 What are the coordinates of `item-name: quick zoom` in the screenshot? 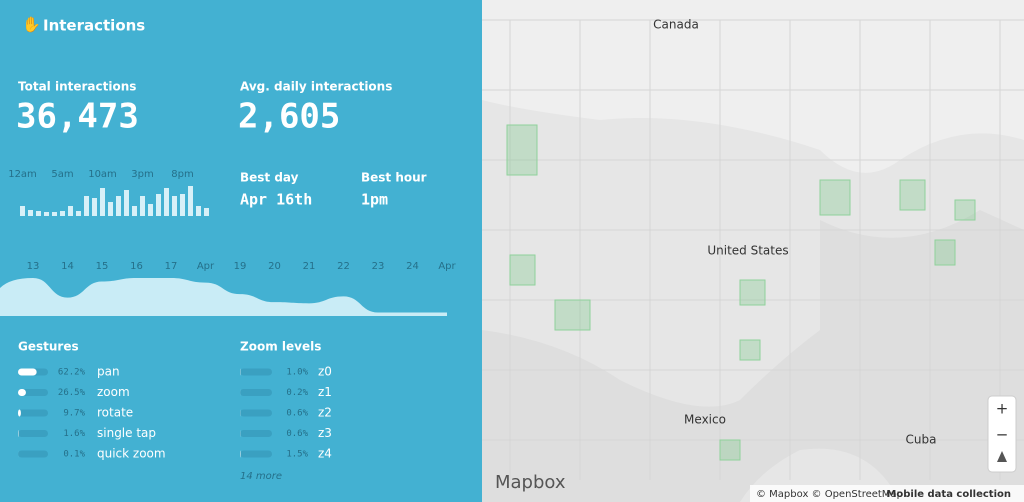 It's located at (131, 454).